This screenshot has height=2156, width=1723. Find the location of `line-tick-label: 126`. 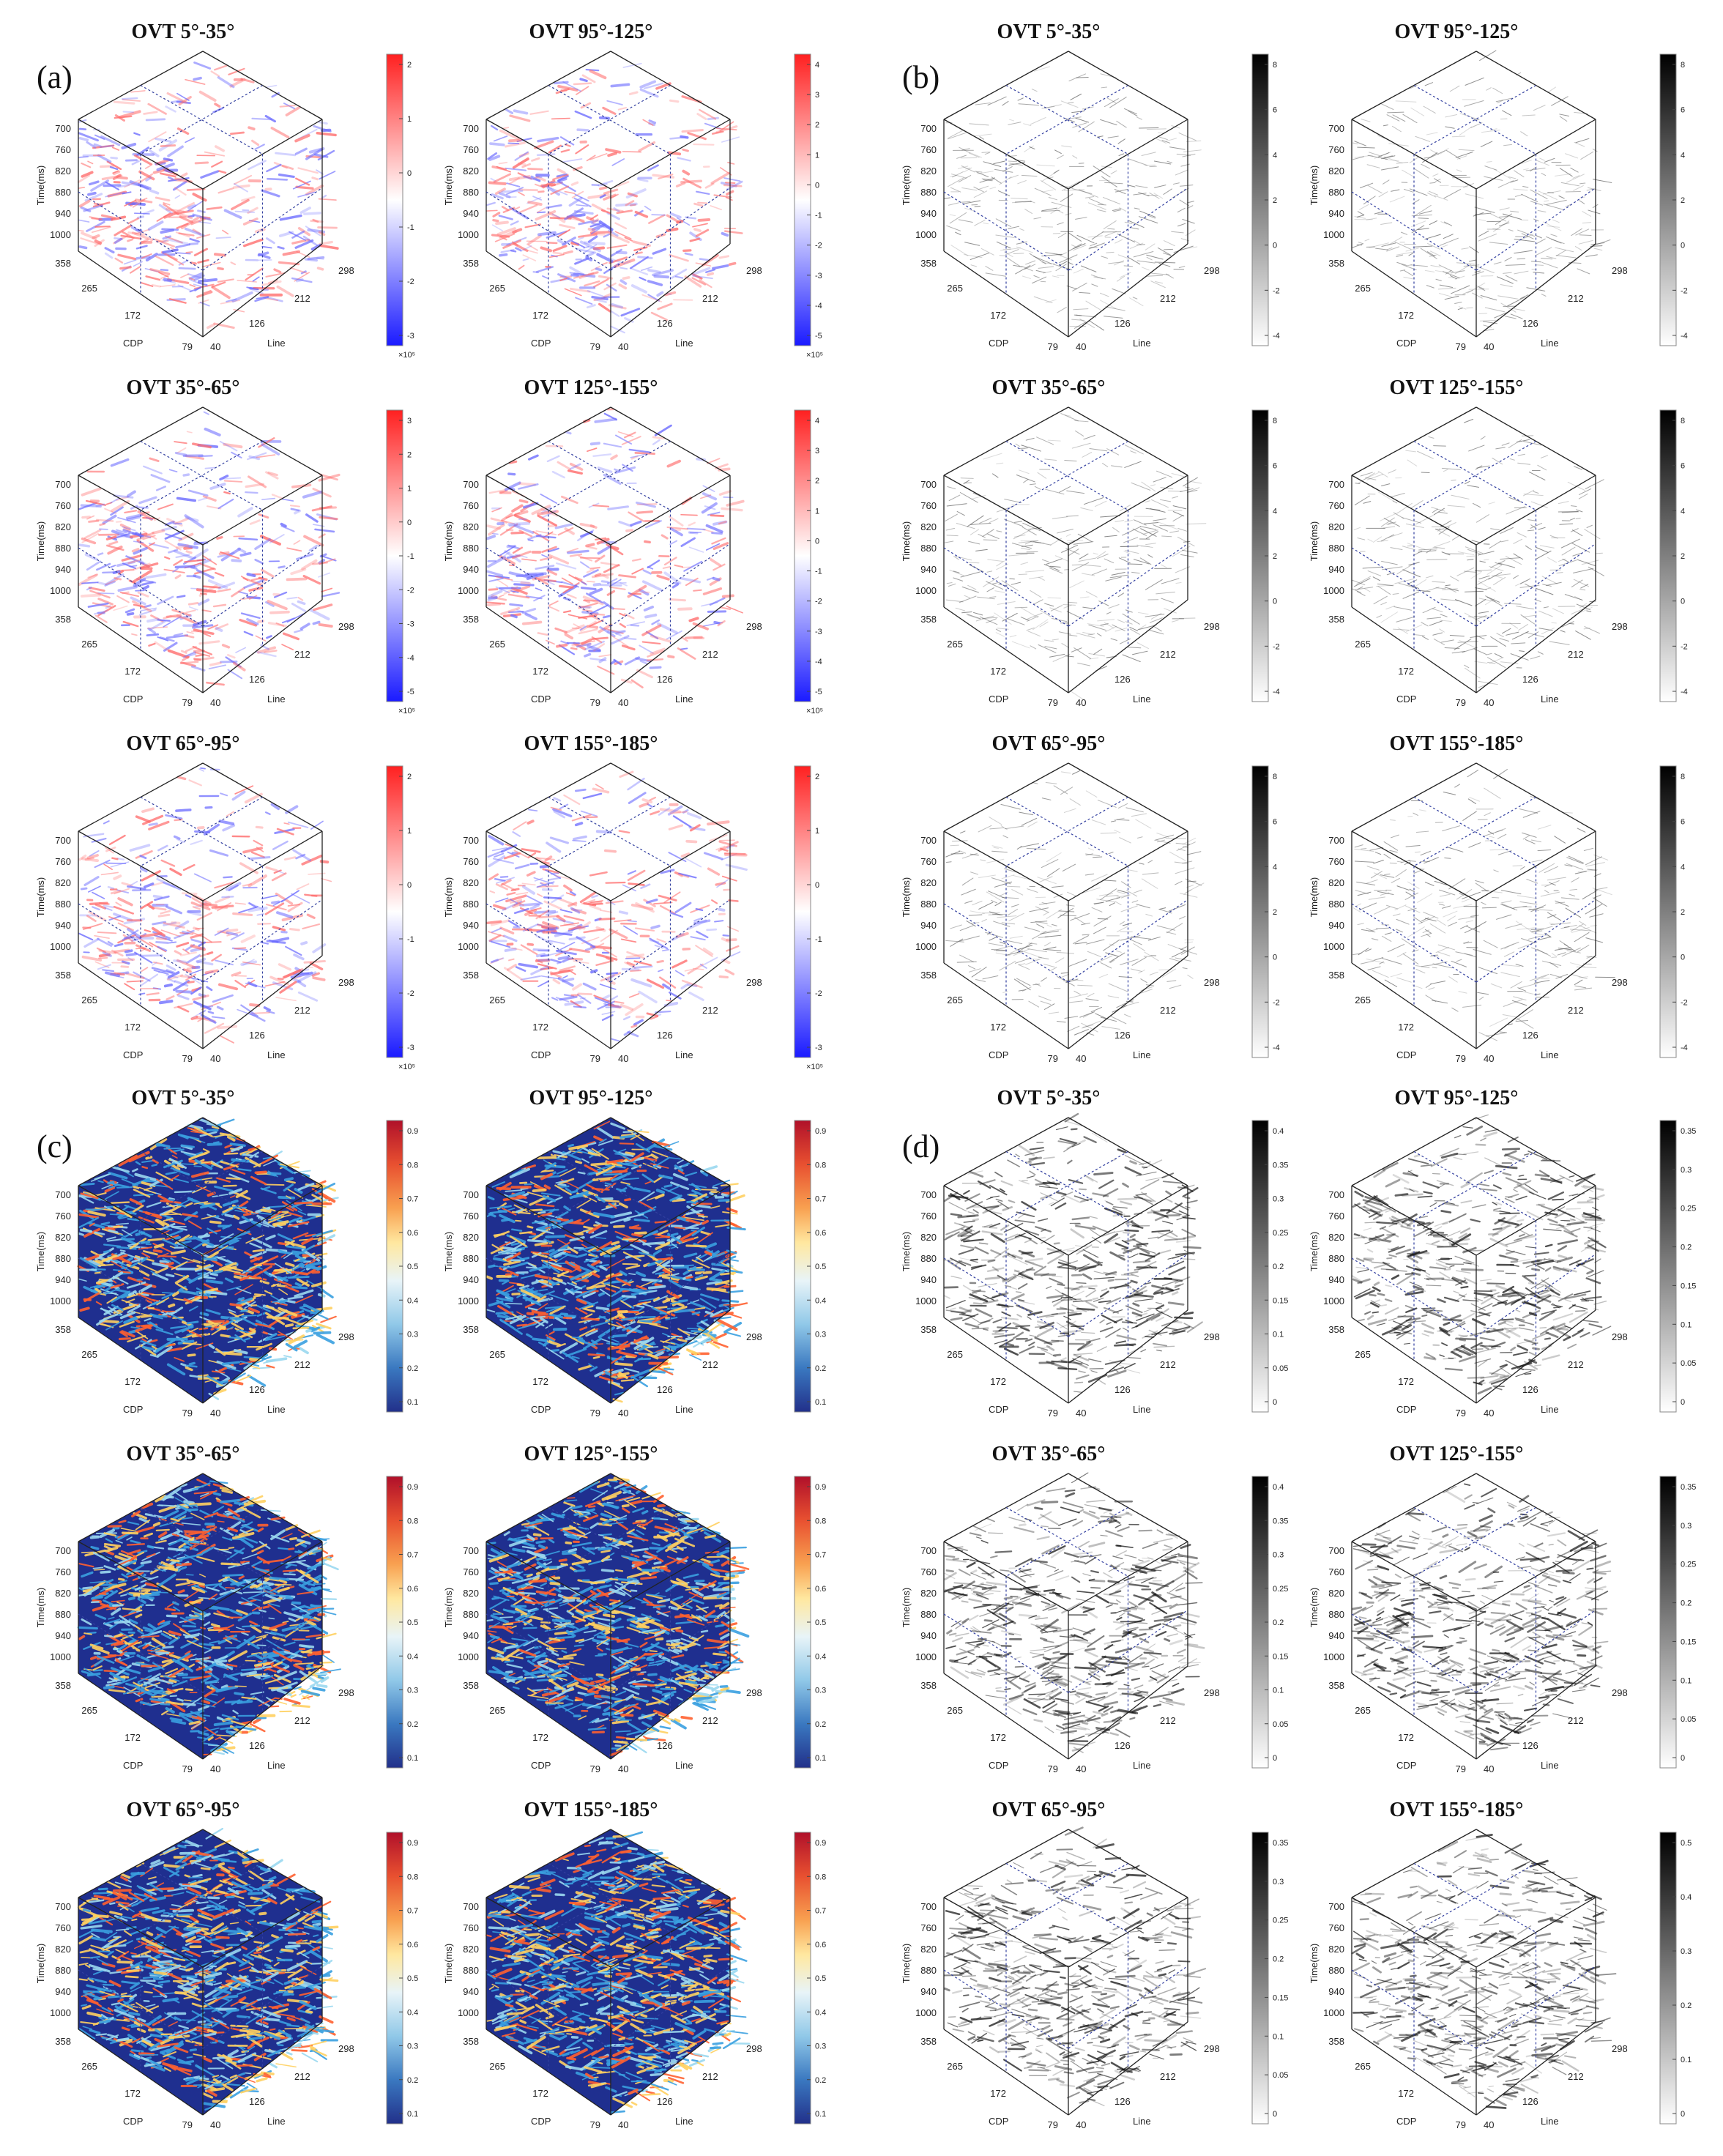

line-tick-label: 126 is located at coordinates (1530, 323).